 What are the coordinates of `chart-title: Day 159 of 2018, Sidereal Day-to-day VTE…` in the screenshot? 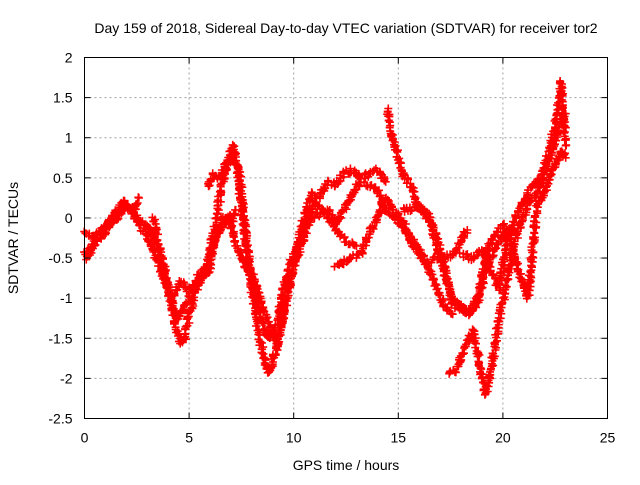 It's located at (345, 28).